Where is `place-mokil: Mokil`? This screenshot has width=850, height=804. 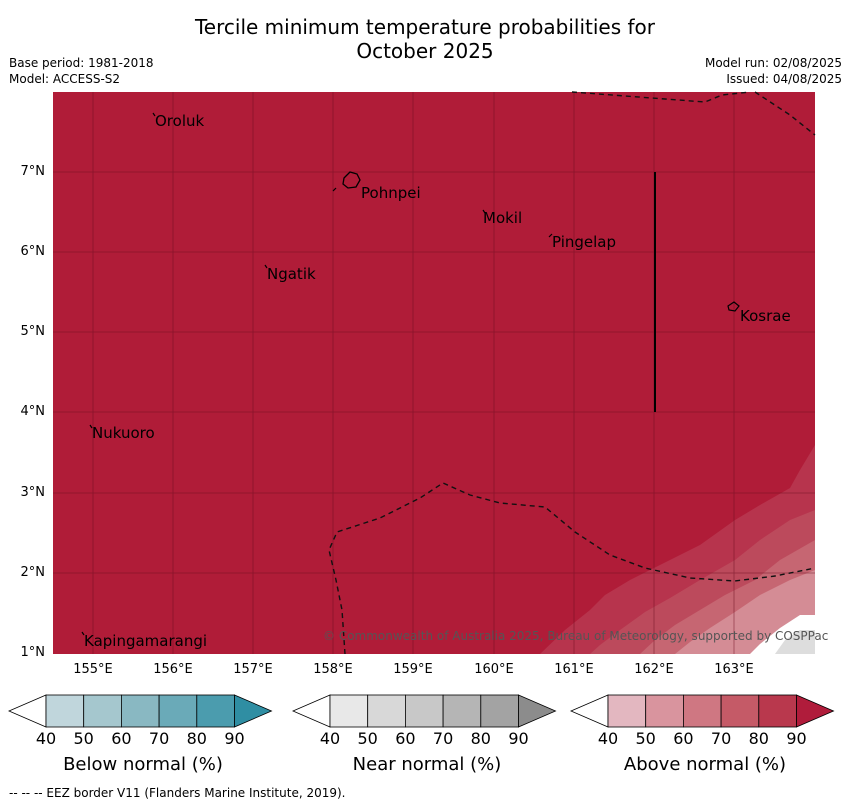 place-mokil: Mokil is located at coordinates (503, 218).